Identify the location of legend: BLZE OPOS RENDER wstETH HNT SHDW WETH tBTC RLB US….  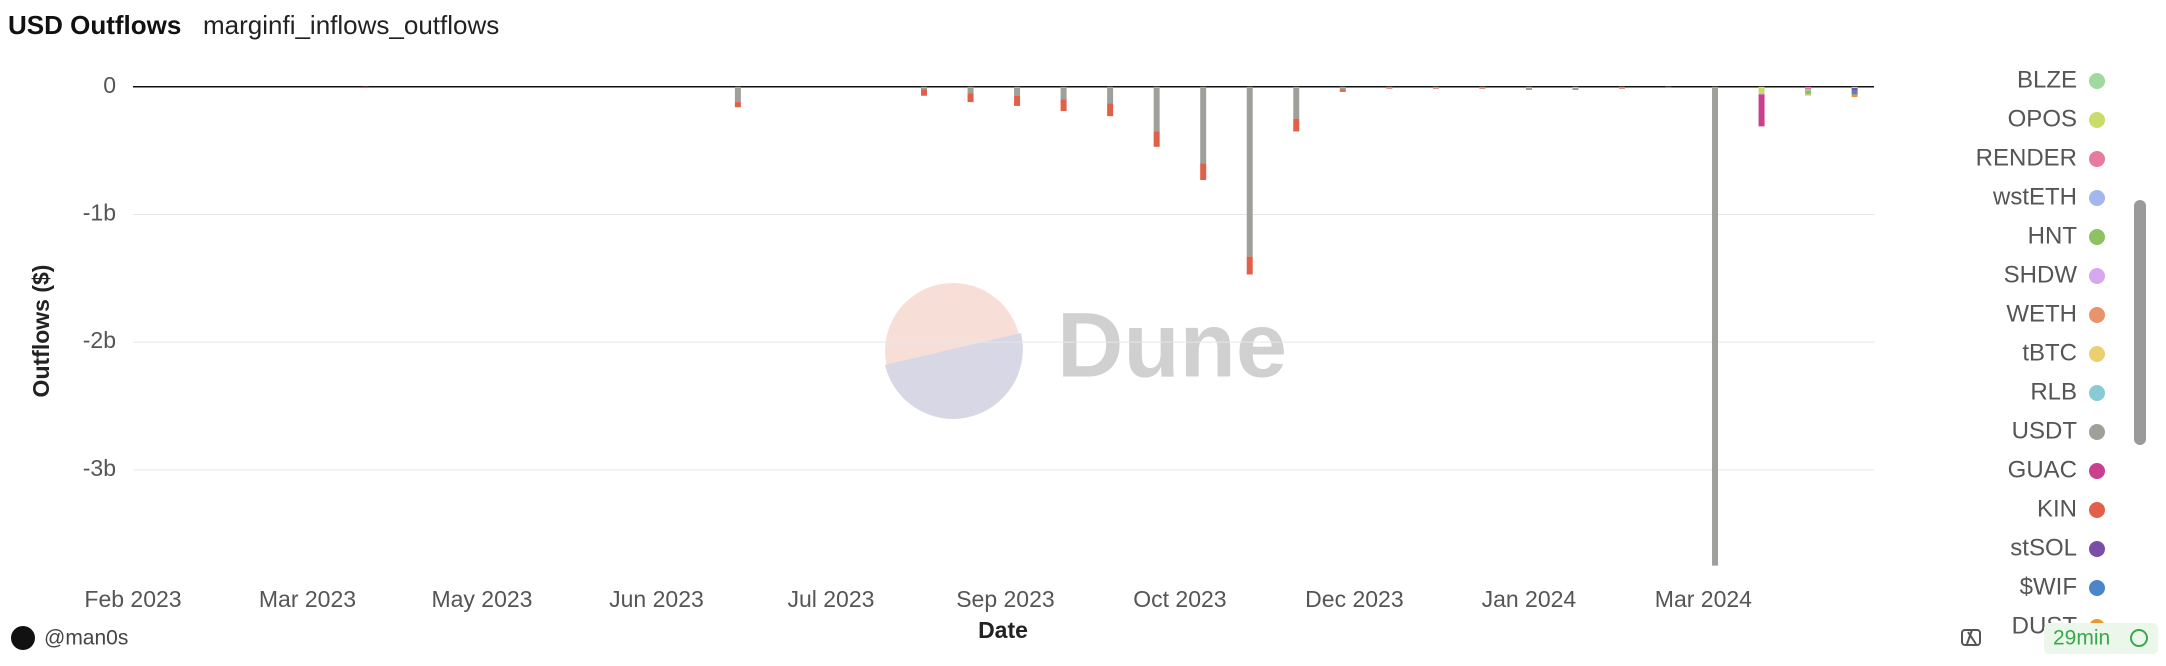
(2040, 351).